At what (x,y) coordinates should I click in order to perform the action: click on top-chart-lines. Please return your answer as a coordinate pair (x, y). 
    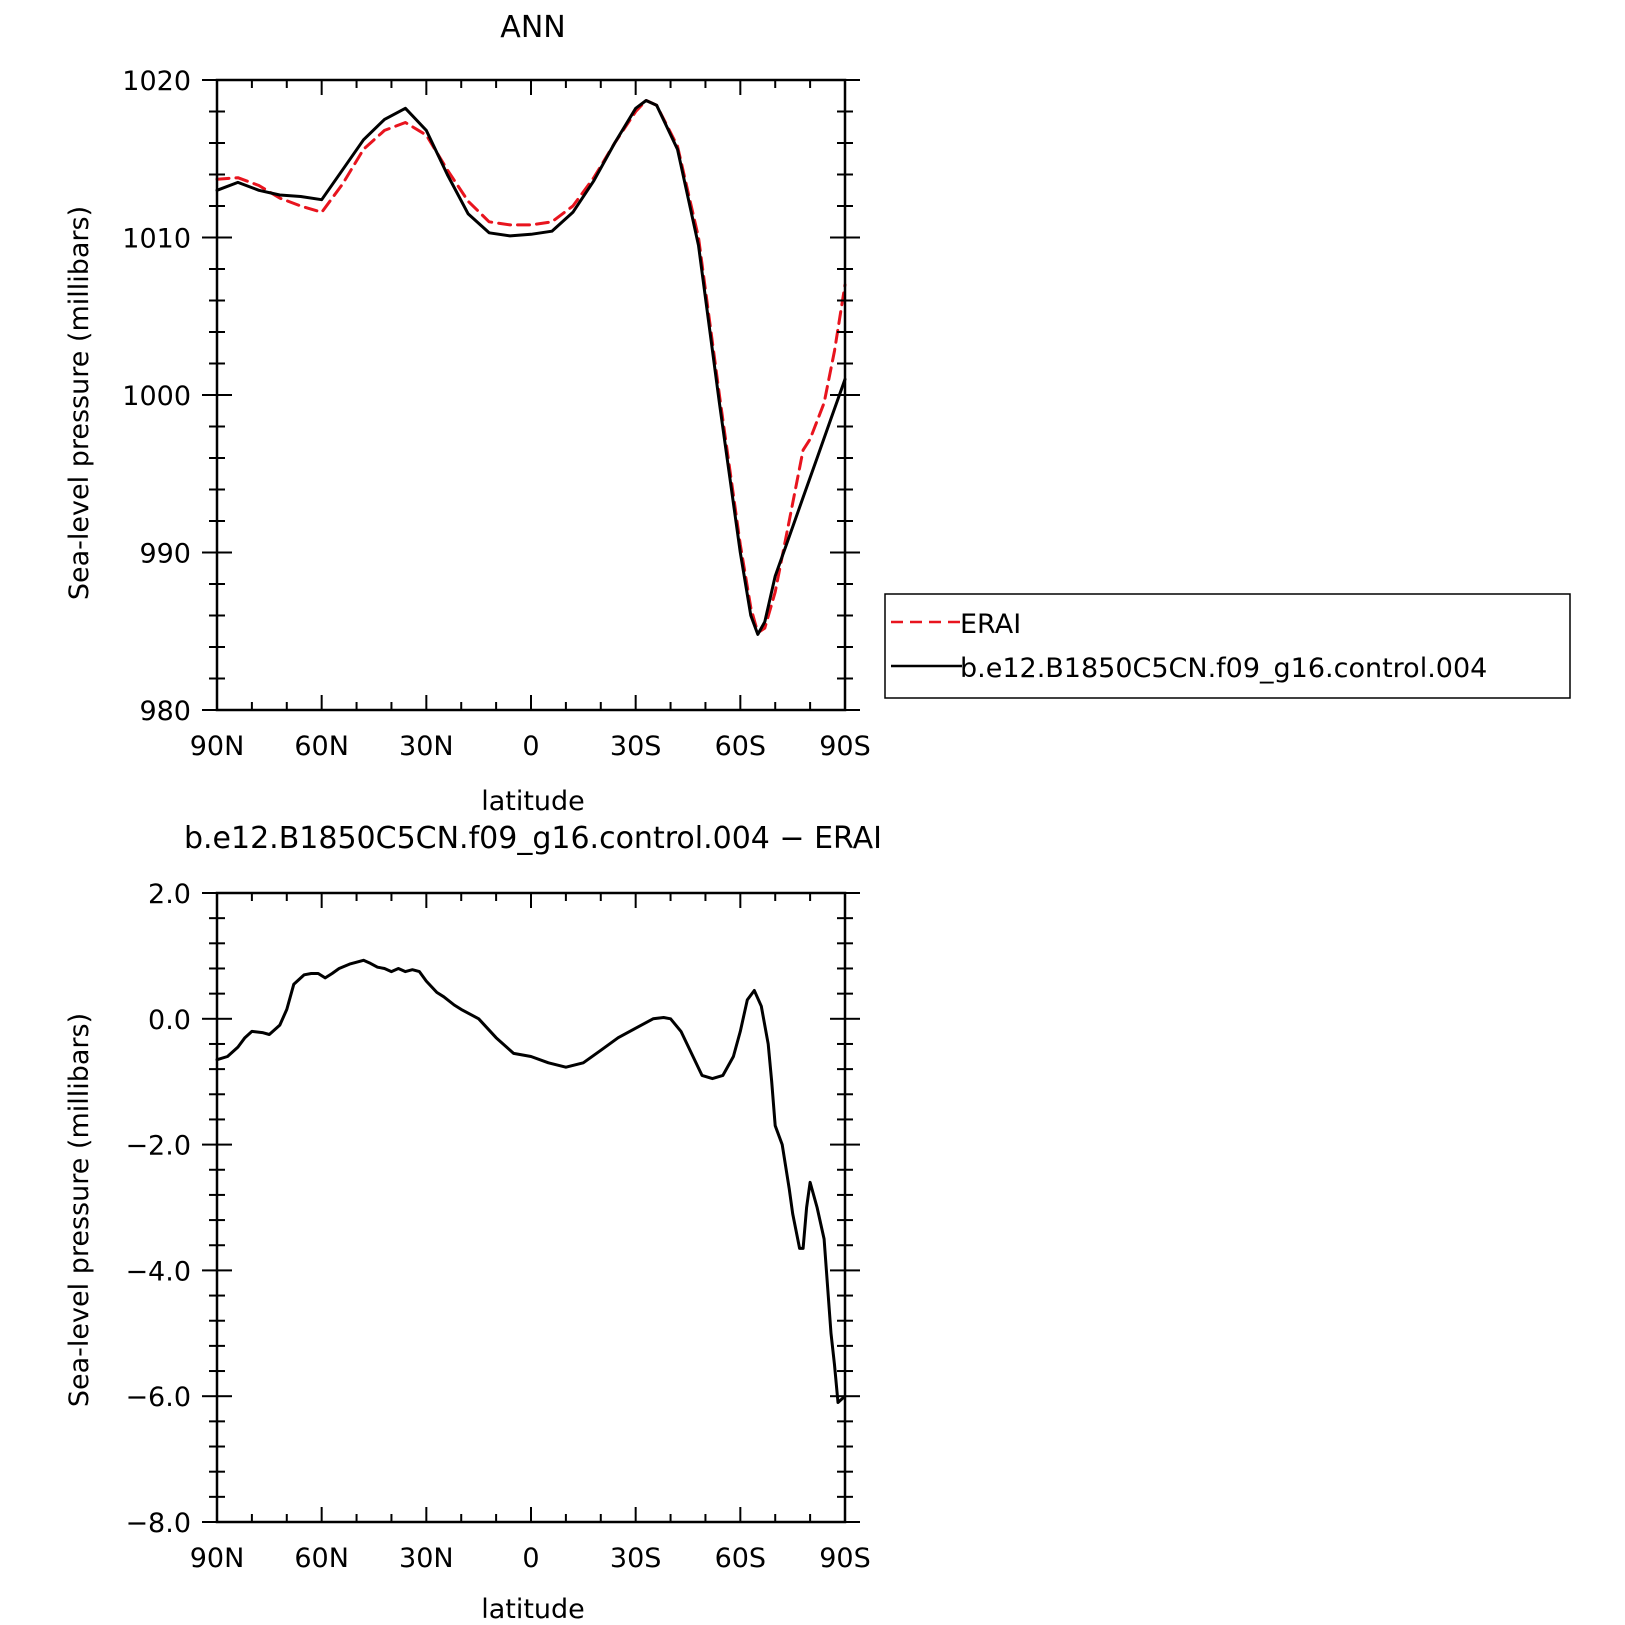
    Looking at the image, I should click on (531, 367).